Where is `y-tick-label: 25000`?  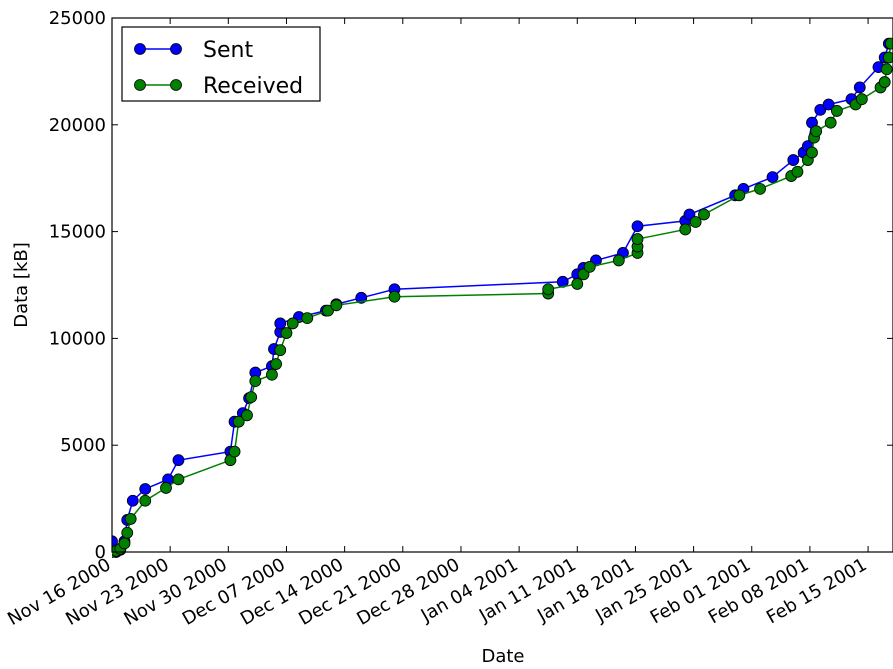 y-tick-label: 25000 is located at coordinates (77, 18).